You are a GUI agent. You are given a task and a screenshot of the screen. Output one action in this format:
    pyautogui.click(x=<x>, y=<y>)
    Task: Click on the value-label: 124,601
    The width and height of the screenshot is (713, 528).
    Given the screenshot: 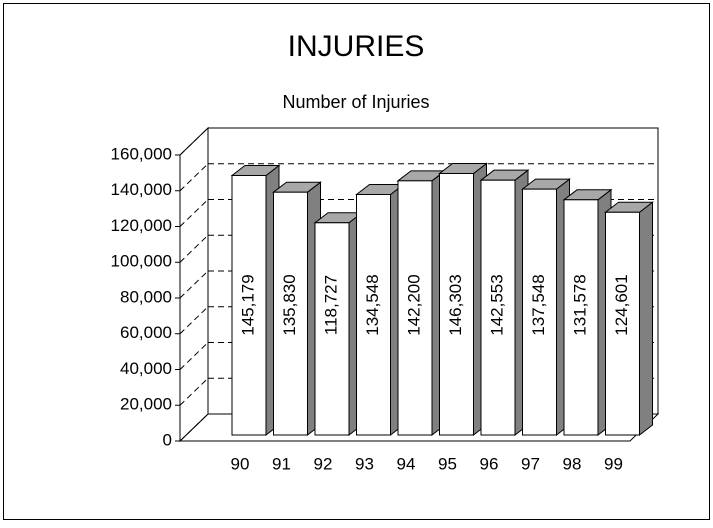 What is the action you would take?
    pyautogui.click(x=621, y=304)
    